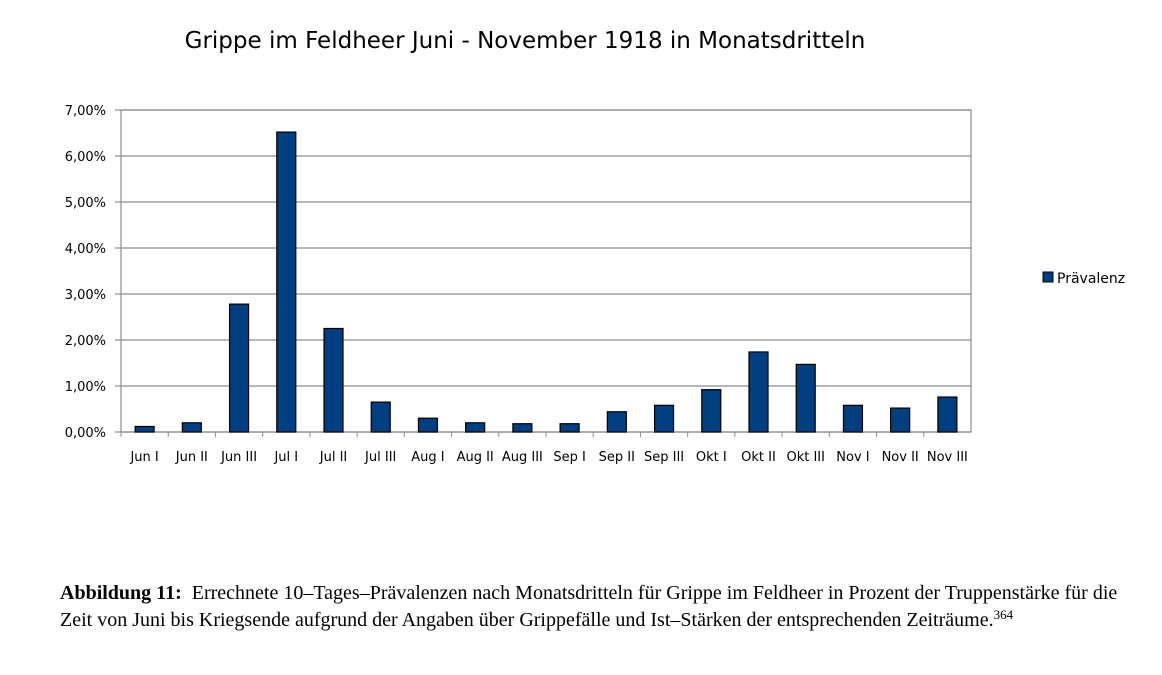  What do you see at coordinates (427, 457) in the screenshot?
I see `x-tick-label: Aug I` at bounding box center [427, 457].